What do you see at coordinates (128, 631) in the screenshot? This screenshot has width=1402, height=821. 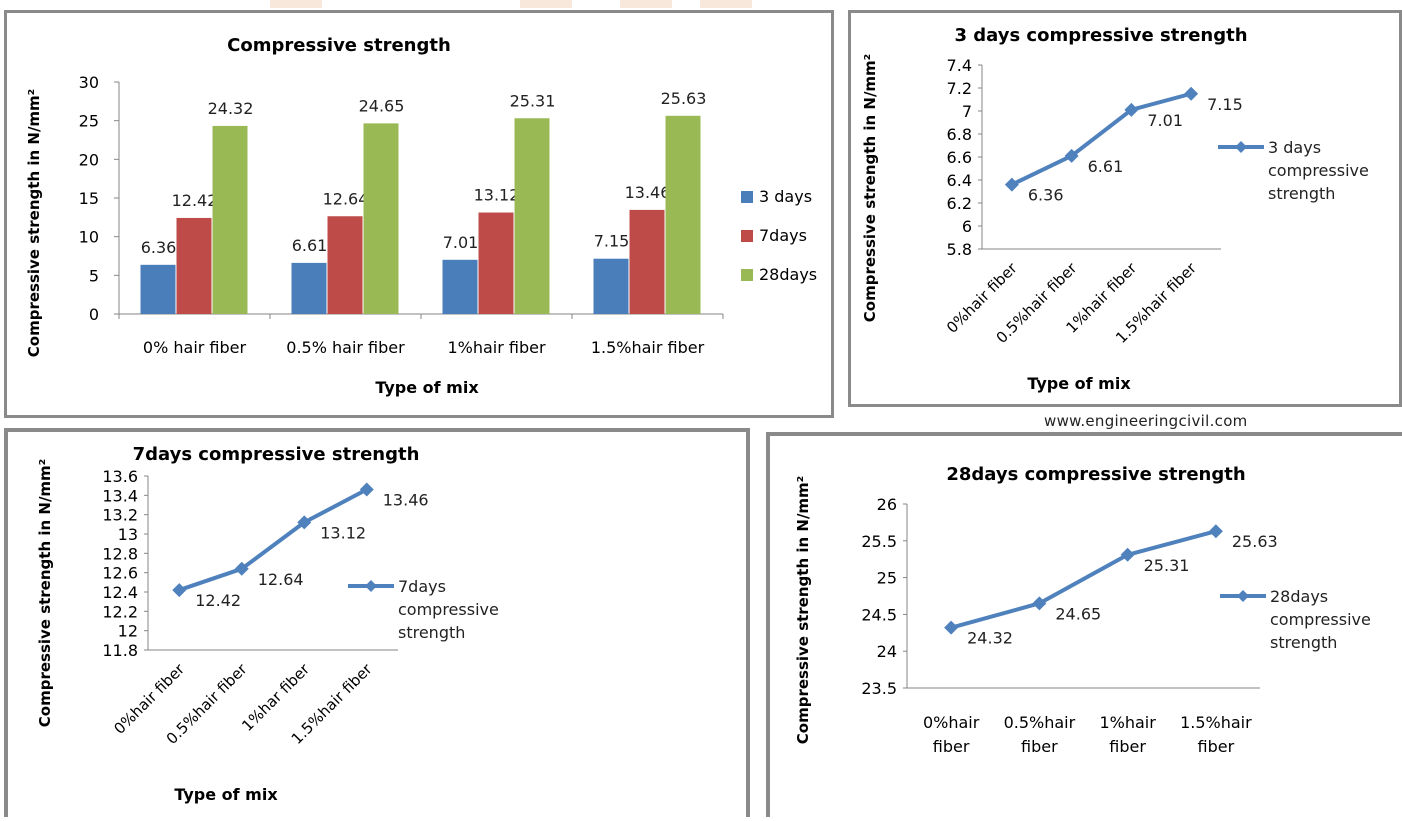 I see `y-tick-label: 12` at bounding box center [128, 631].